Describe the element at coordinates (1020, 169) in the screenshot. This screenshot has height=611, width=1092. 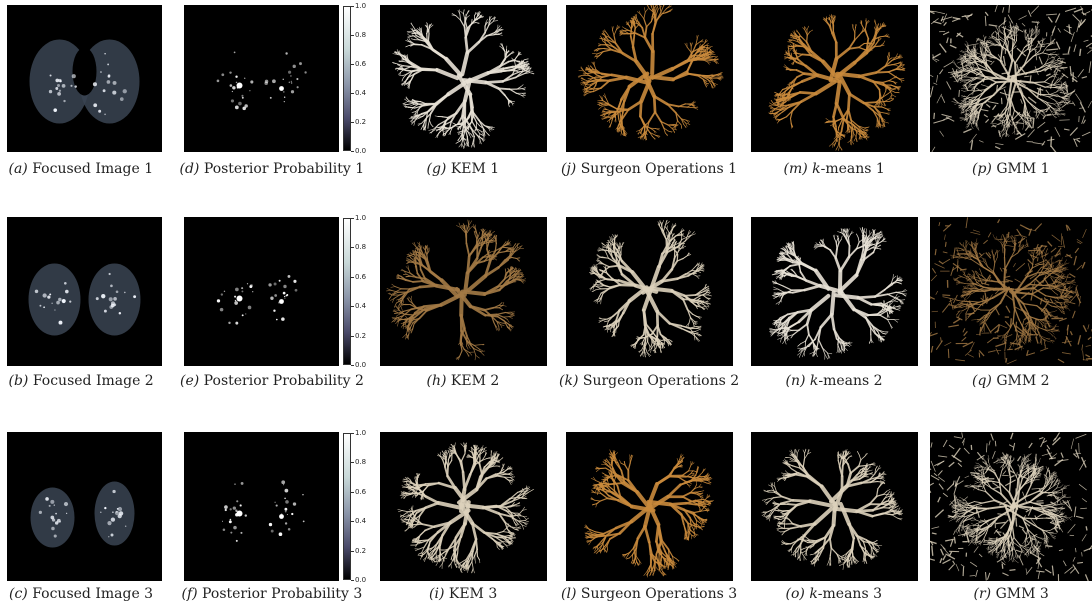
I see `caption-text: GMM 1` at that location.